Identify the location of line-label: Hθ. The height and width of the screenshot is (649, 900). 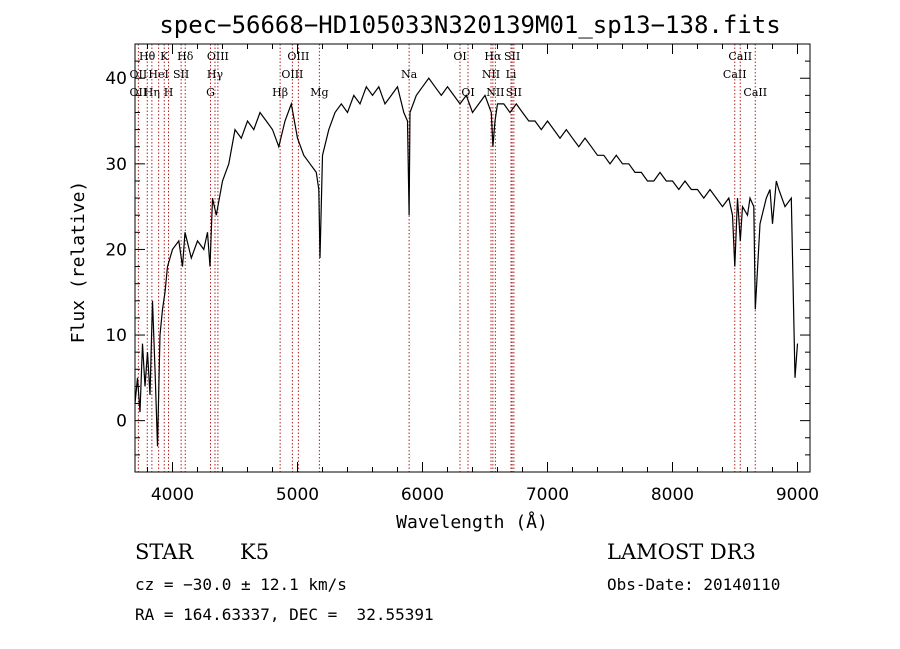
(147, 56).